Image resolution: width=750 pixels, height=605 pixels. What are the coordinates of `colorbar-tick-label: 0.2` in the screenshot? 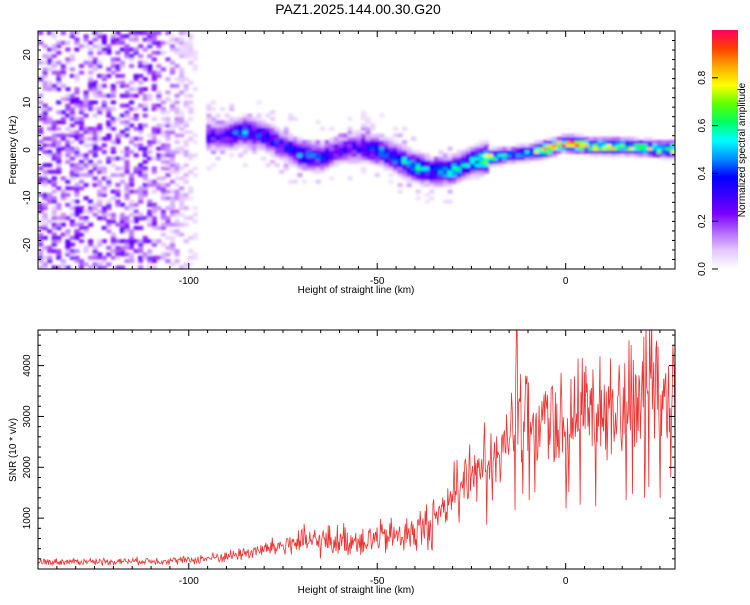 It's located at (702, 221).